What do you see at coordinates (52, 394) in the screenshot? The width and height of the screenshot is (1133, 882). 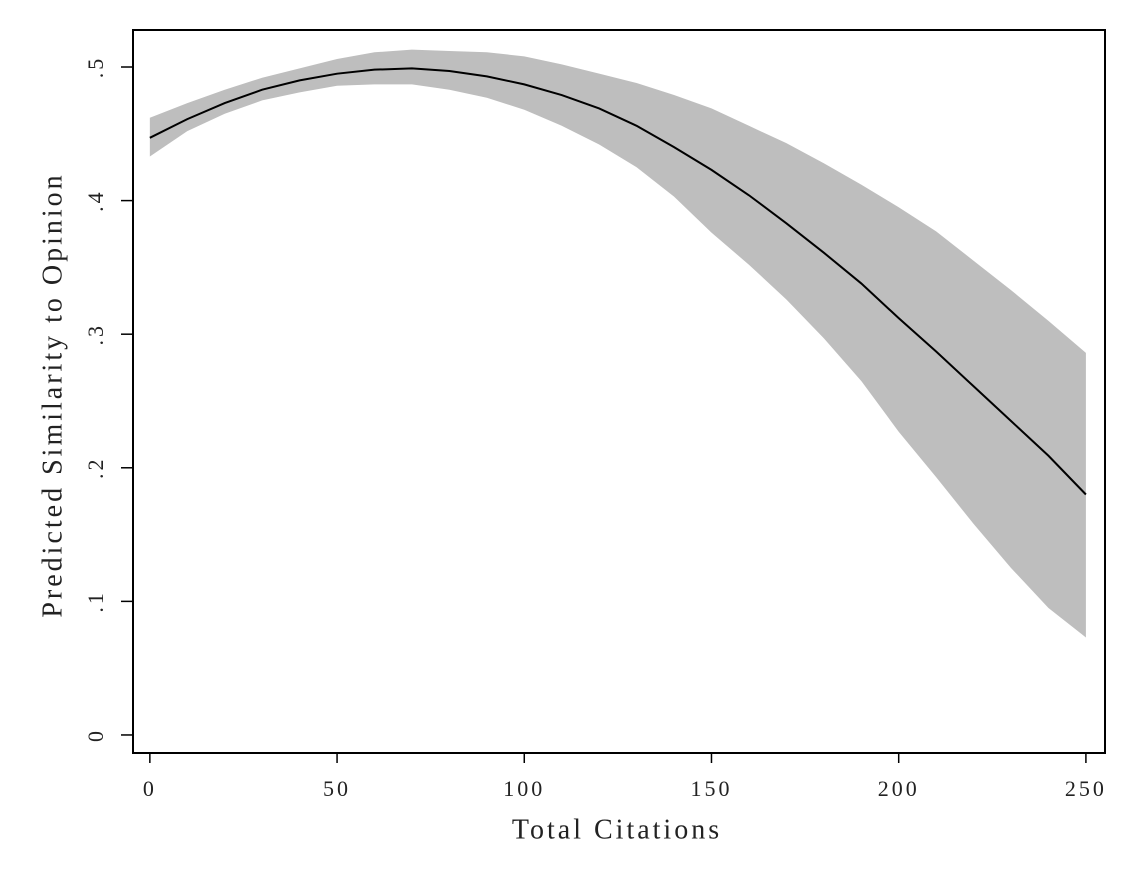 I see `y-axis-label: Predicted Similarity to Opinion` at bounding box center [52, 394].